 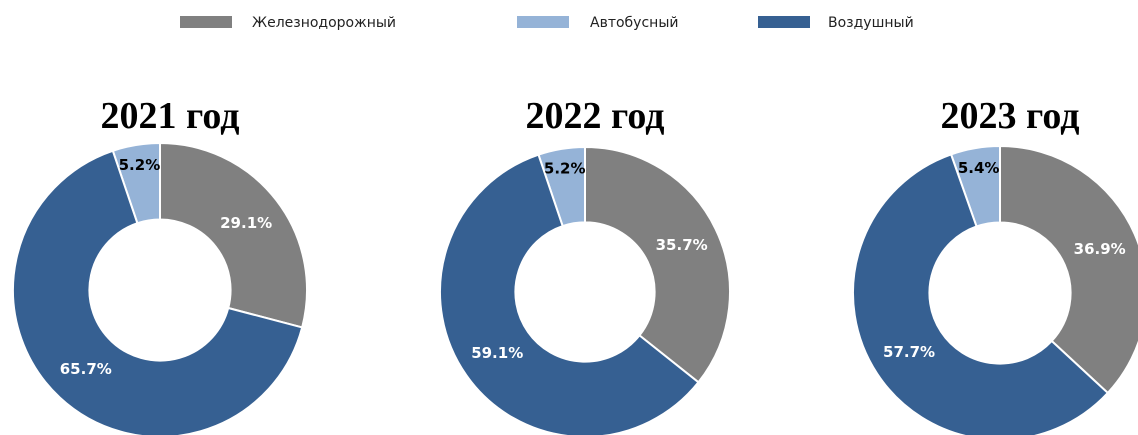 I want to click on data-label: 57.7%, so click(x=909, y=352).